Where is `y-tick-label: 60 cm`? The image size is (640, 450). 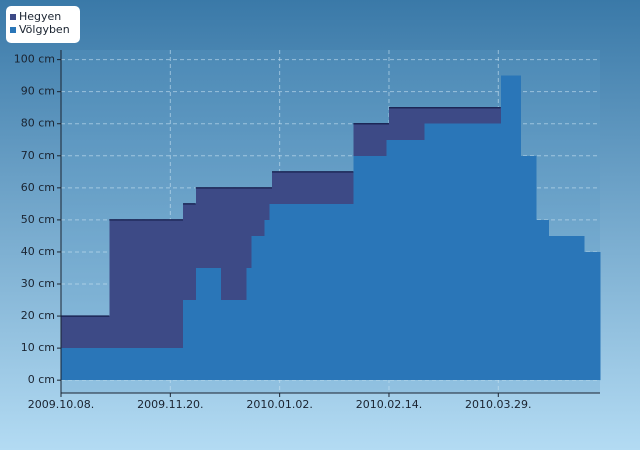
y-tick-label: 60 cm is located at coordinates (38, 187).